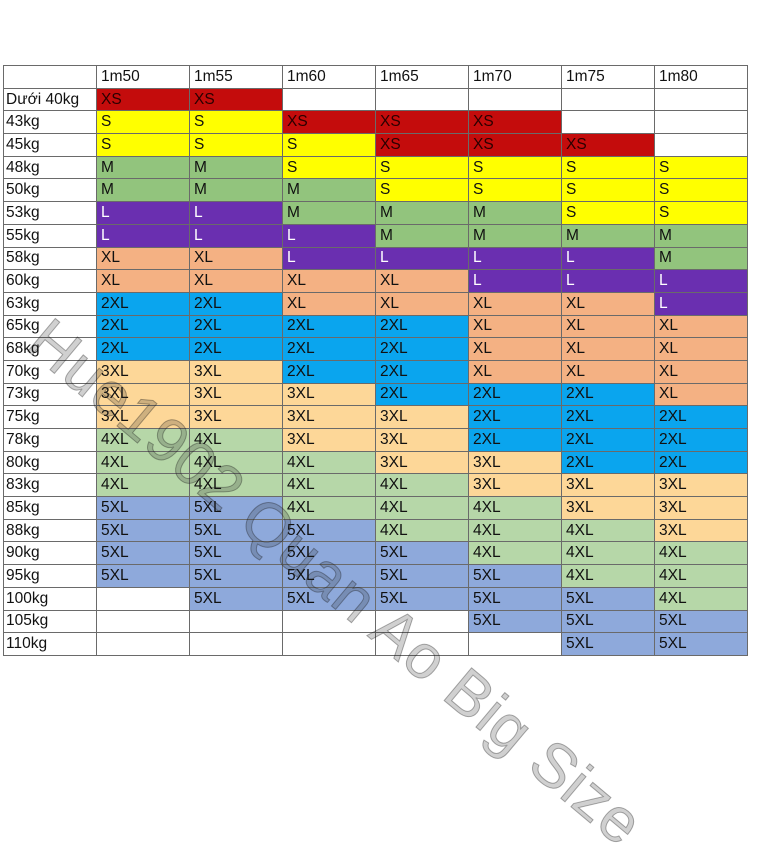  What do you see at coordinates (50, 77) in the screenshot?
I see `corner-cell` at bounding box center [50, 77].